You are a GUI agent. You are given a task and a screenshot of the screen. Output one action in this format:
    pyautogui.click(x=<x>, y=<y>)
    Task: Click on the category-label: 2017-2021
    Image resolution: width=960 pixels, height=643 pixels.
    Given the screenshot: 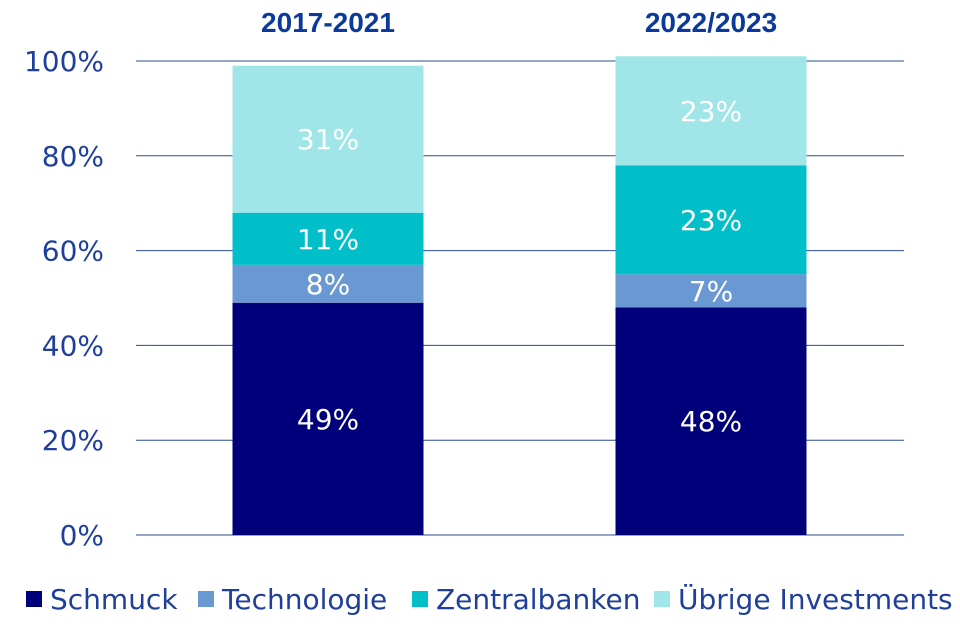 What is the action you would take?
    pyautogui.click(x=328, y=22)
    